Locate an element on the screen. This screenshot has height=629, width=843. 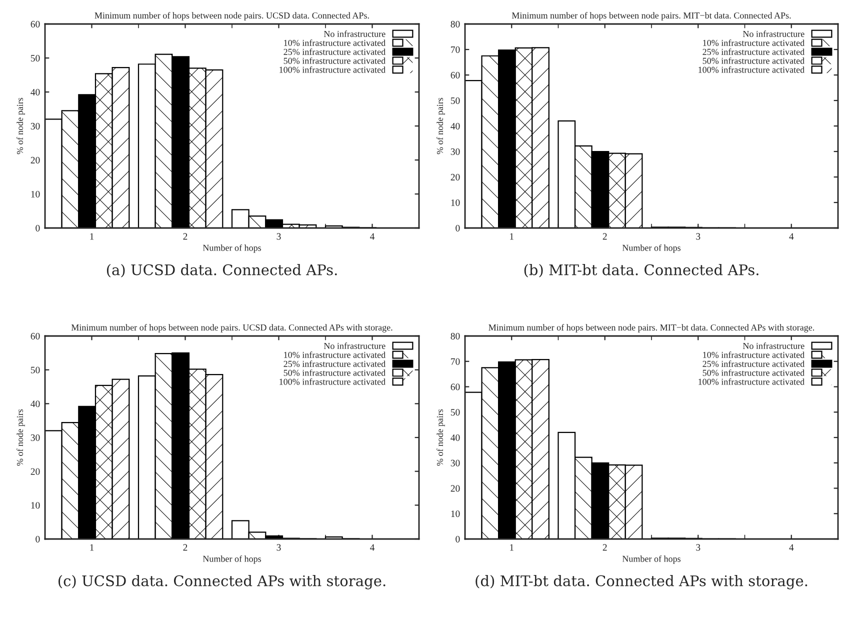
chart-title: Minimum number of hops between node pairs. MIT−bt data. Connected APs. is located at coordinates (651, 16).